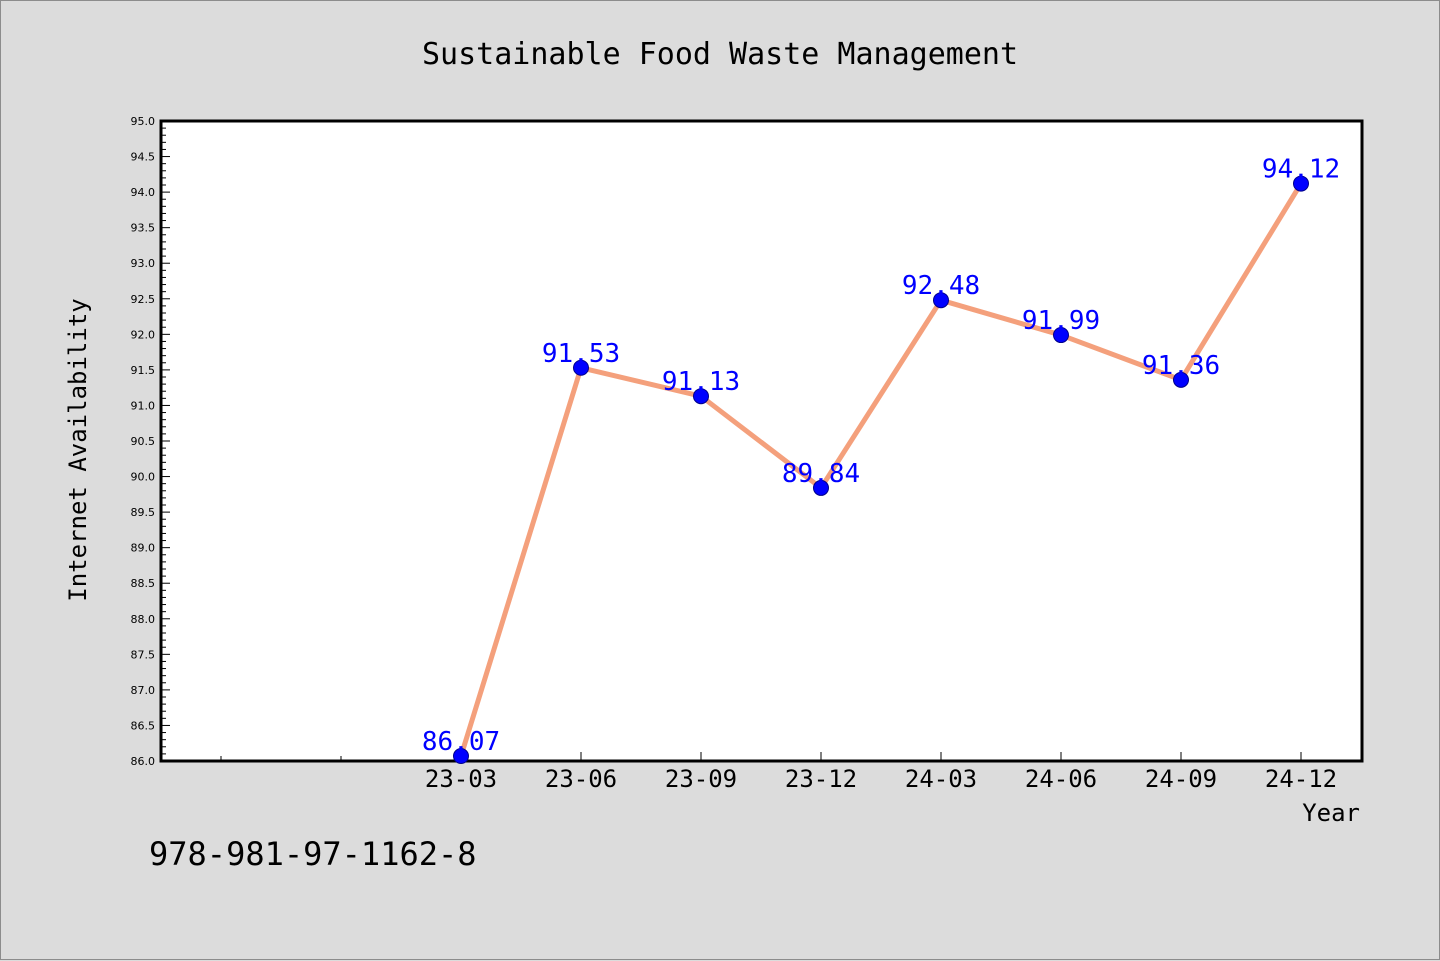  What do you see at coordinates (143, 441) in the screenshot?
I see `y-tick-label: 90.5` at bounding box center [143, 441].